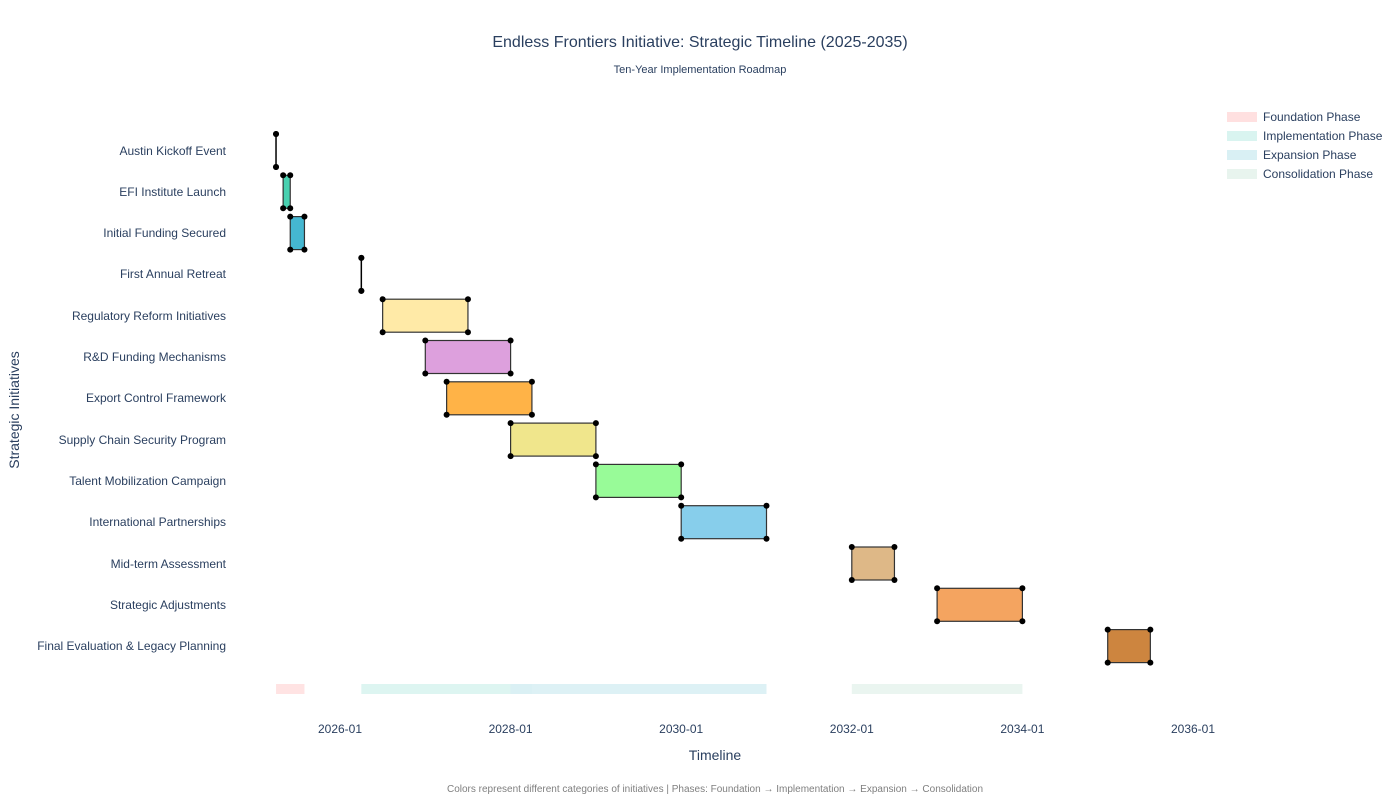  What do you see at coordinates (340, 729) in the screenshot?
I see `x-tick-label: 2026-01` at bounding box center [340, 729].